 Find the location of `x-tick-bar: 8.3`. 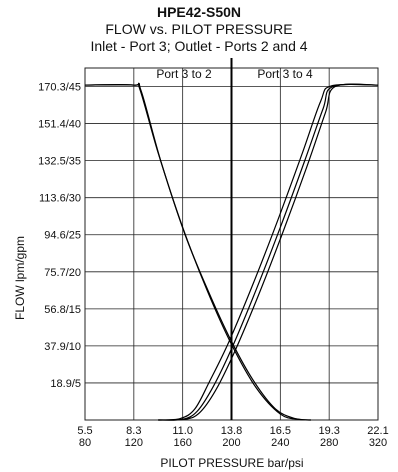

x-tick-bar: 8.3 is located at coordinates (133, 431).